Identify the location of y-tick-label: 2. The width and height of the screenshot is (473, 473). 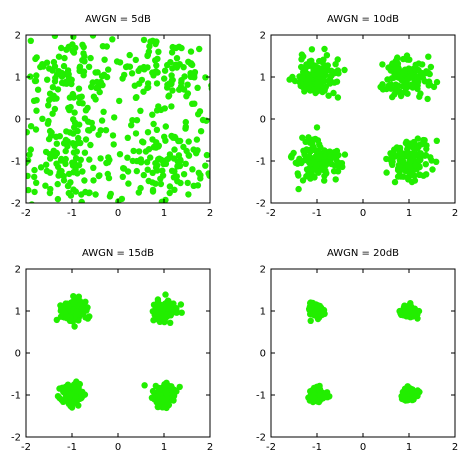
(263, 270).